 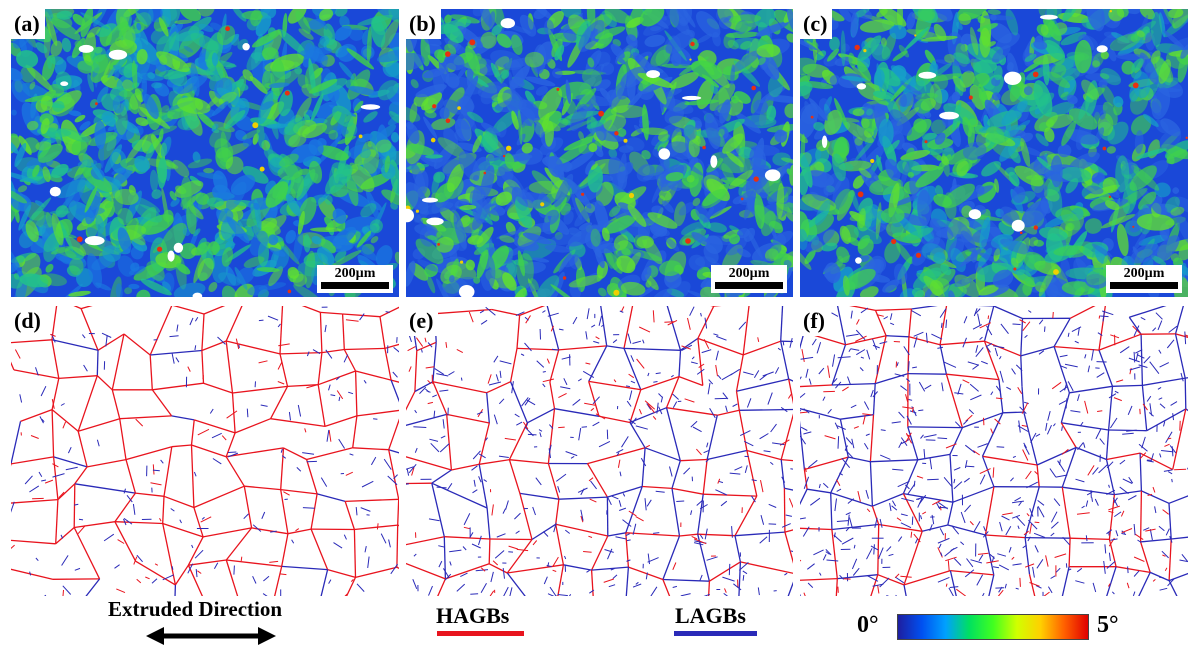 I want to click on scale-bar-b: 200µm, so click(x=749, y=279).